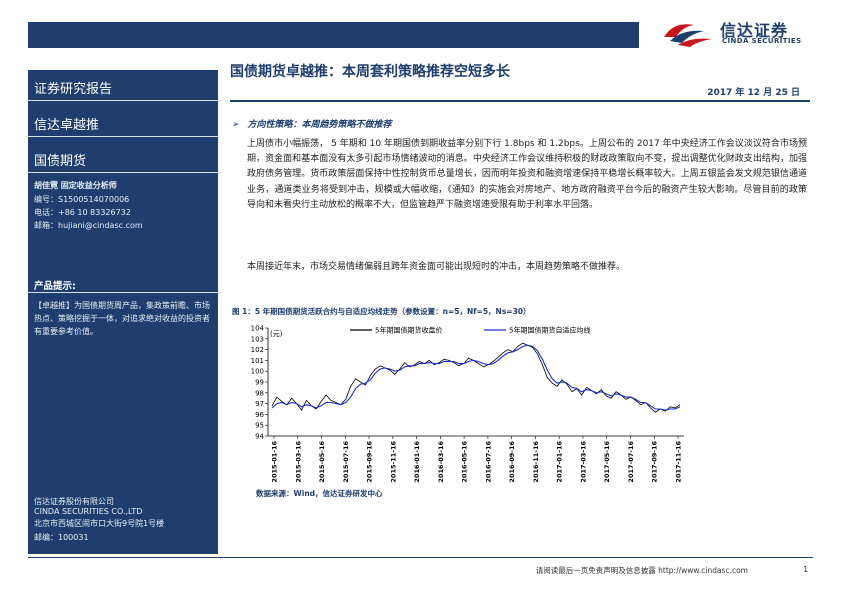 This screenshot has height=595, width=842. Describe the element at coordinates (67, 125) in the screenshot. I see `series-name: 信达卓越推` at that location.